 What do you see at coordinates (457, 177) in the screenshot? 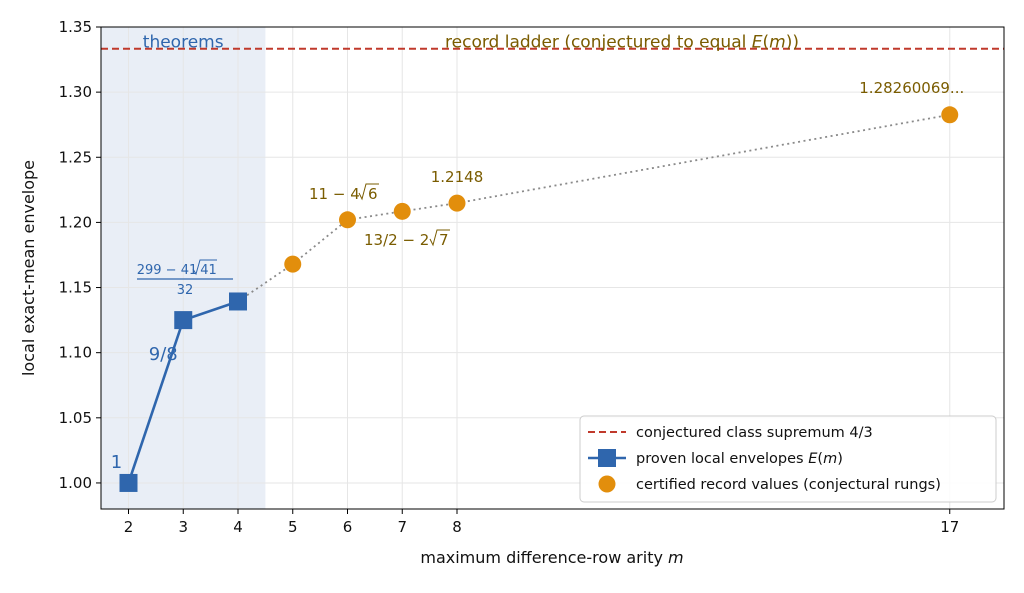
I see `point-label-m8: 1.2148` at bounding box center [457, 177].